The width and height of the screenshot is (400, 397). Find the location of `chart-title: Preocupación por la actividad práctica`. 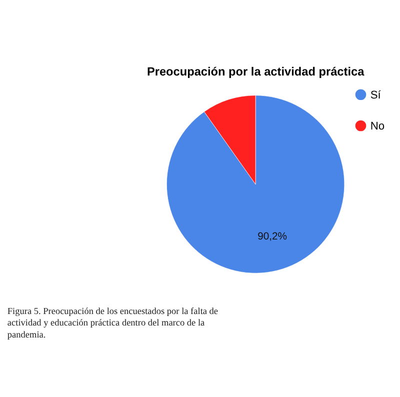

chart-title: Preocupación por la actividad práctica is located at coordinates (255, 71).